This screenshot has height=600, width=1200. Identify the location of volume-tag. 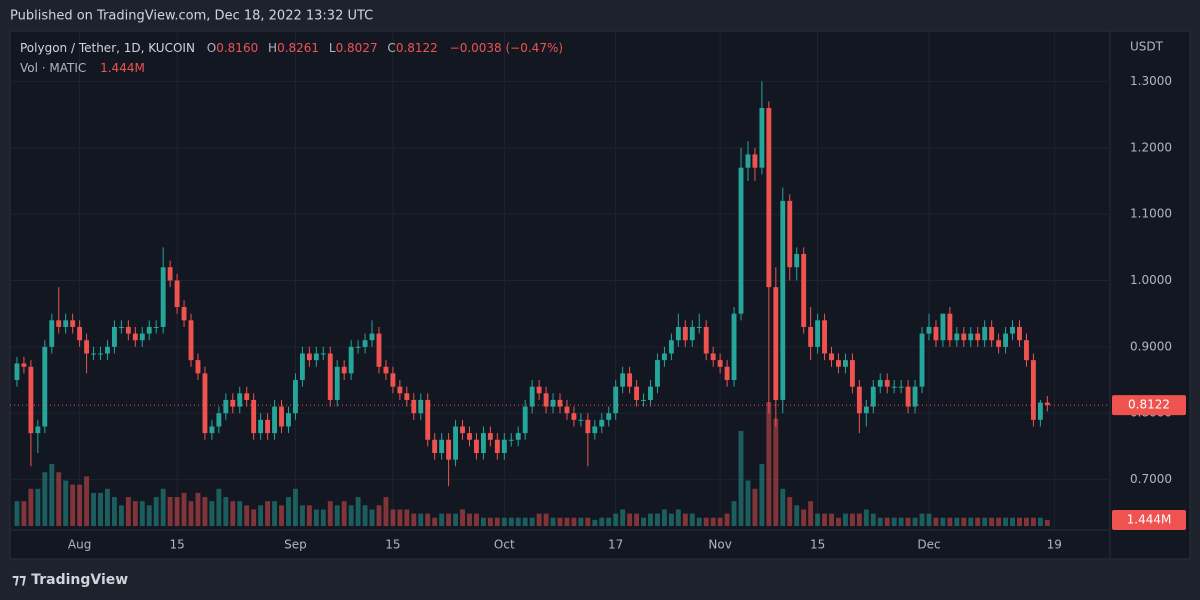
(1149, 520).